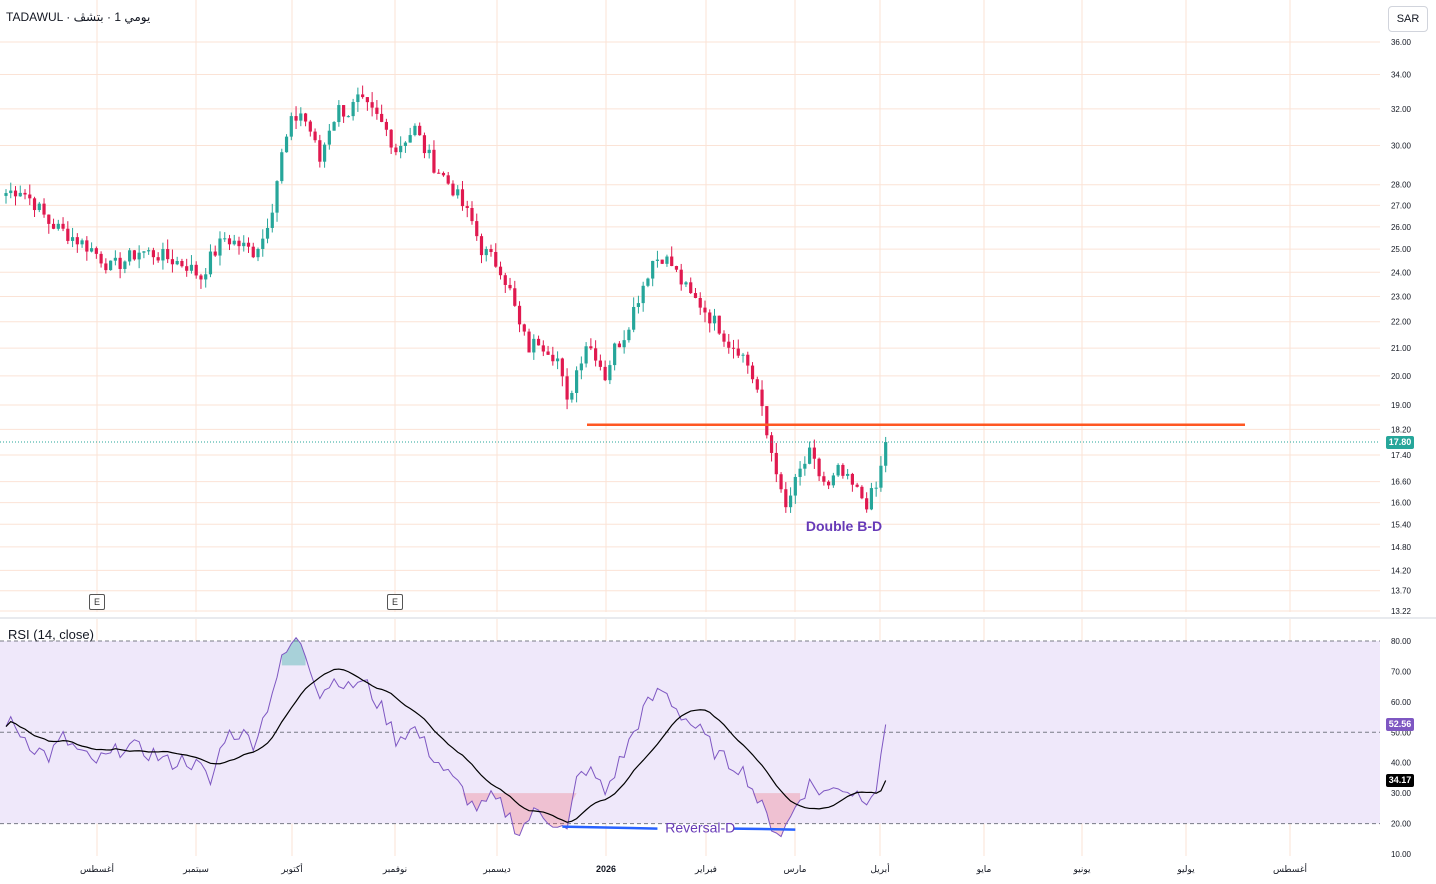 The width and height of the screenshot is (1436, 884). Describe the element at coordinates (97, 868) in the screenshot. I see `time-axis-label: أغسطس` at that location.